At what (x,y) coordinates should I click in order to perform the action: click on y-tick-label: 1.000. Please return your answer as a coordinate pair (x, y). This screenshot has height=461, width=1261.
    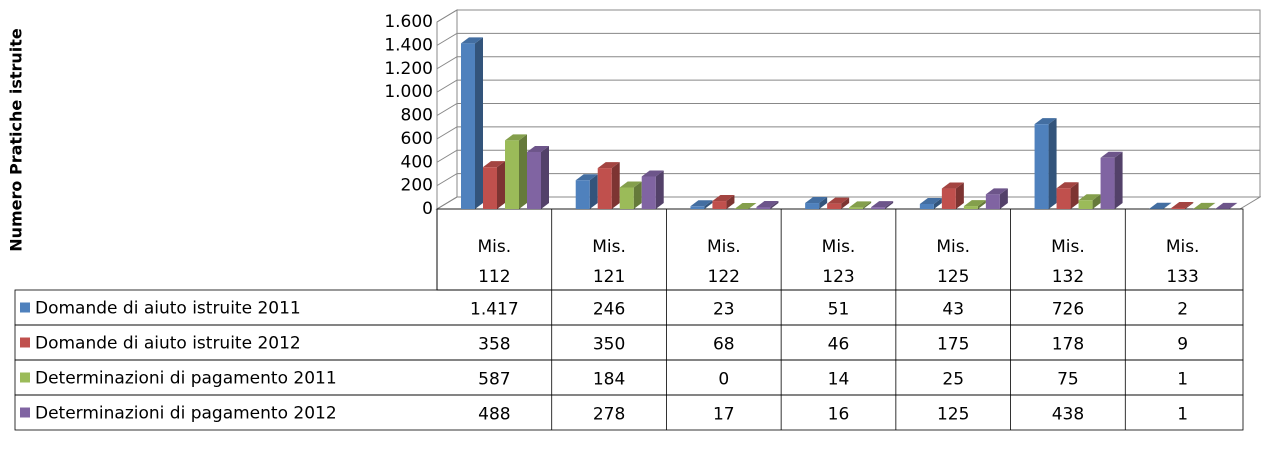
    Looking at the image, I should click on (408, 92).